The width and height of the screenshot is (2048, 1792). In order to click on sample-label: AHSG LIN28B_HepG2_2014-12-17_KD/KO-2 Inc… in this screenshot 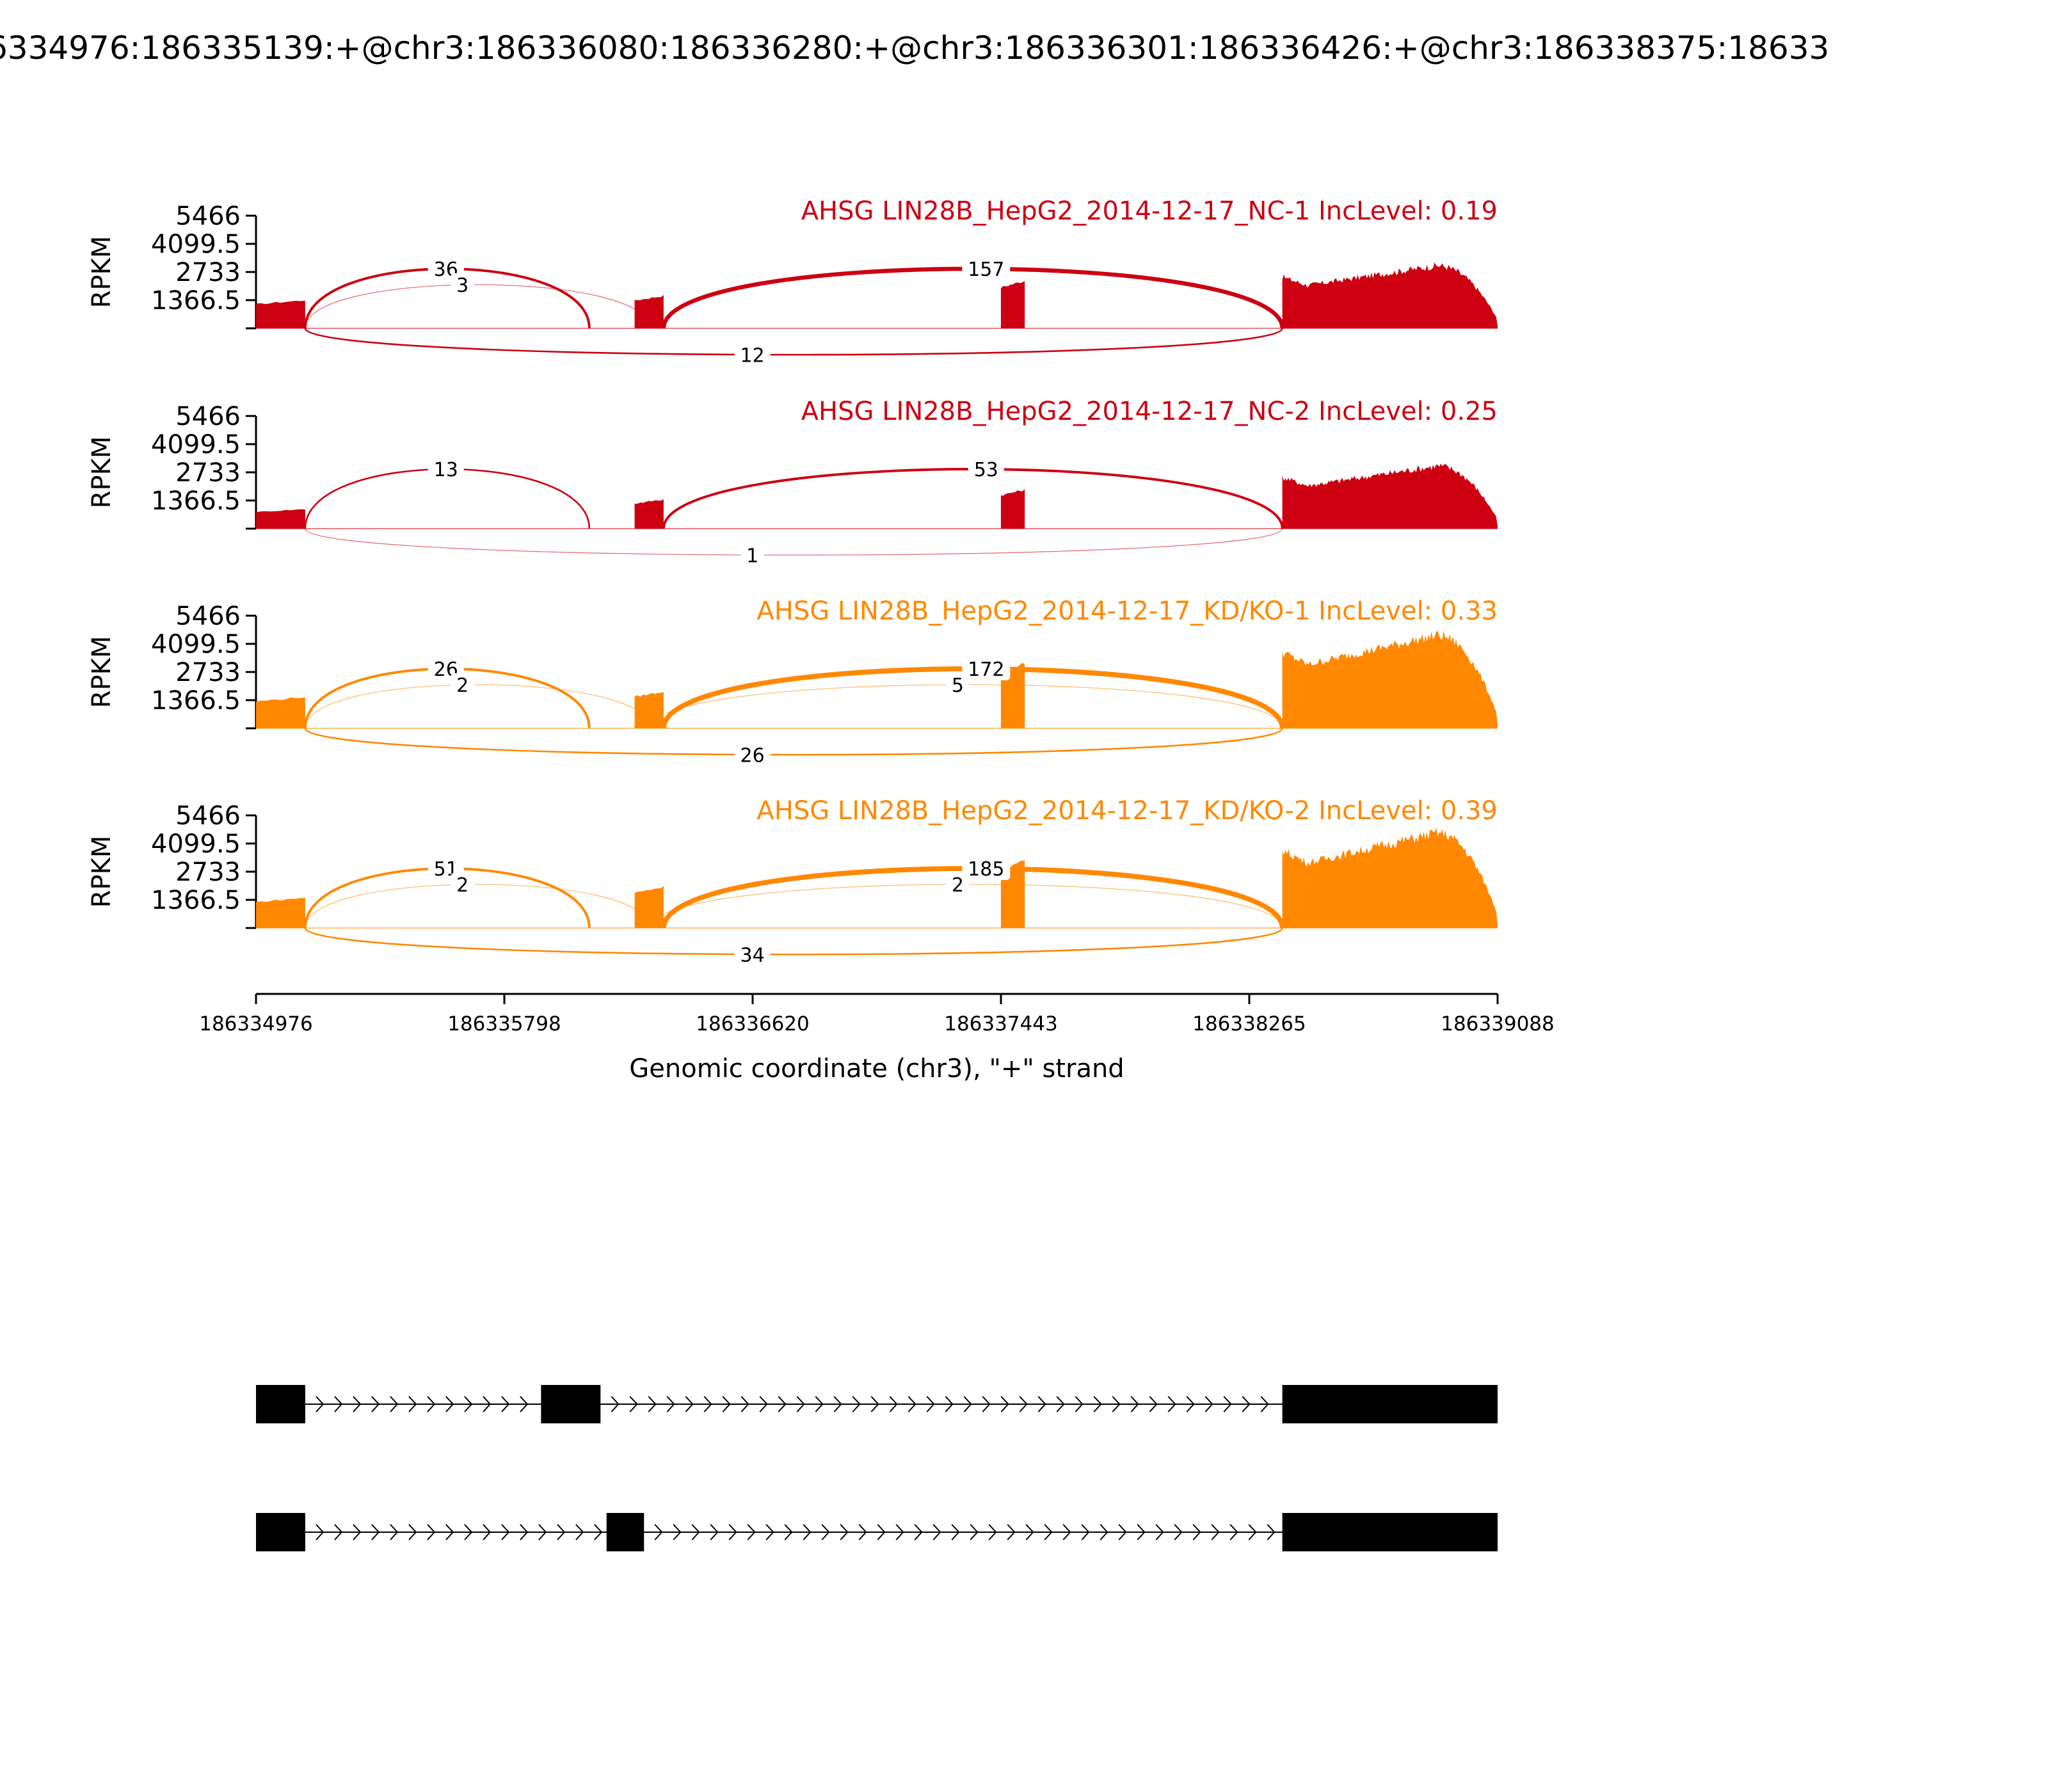, I will do `click(1127, 811)`.